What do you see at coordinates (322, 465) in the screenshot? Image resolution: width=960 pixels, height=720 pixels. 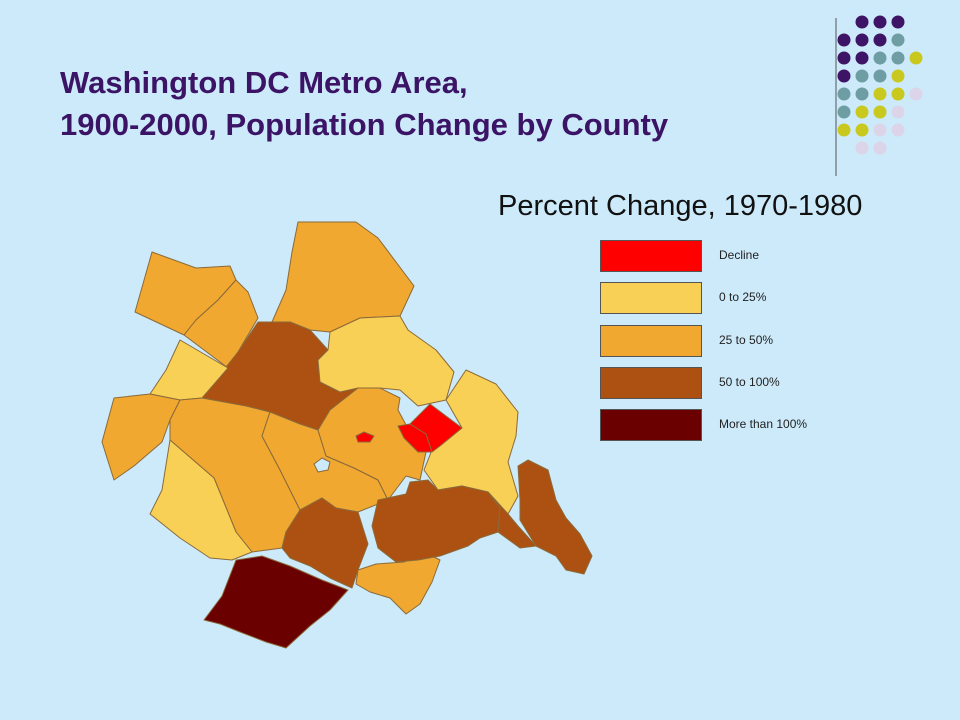 I see `lake` at bounding box center [322, 465].